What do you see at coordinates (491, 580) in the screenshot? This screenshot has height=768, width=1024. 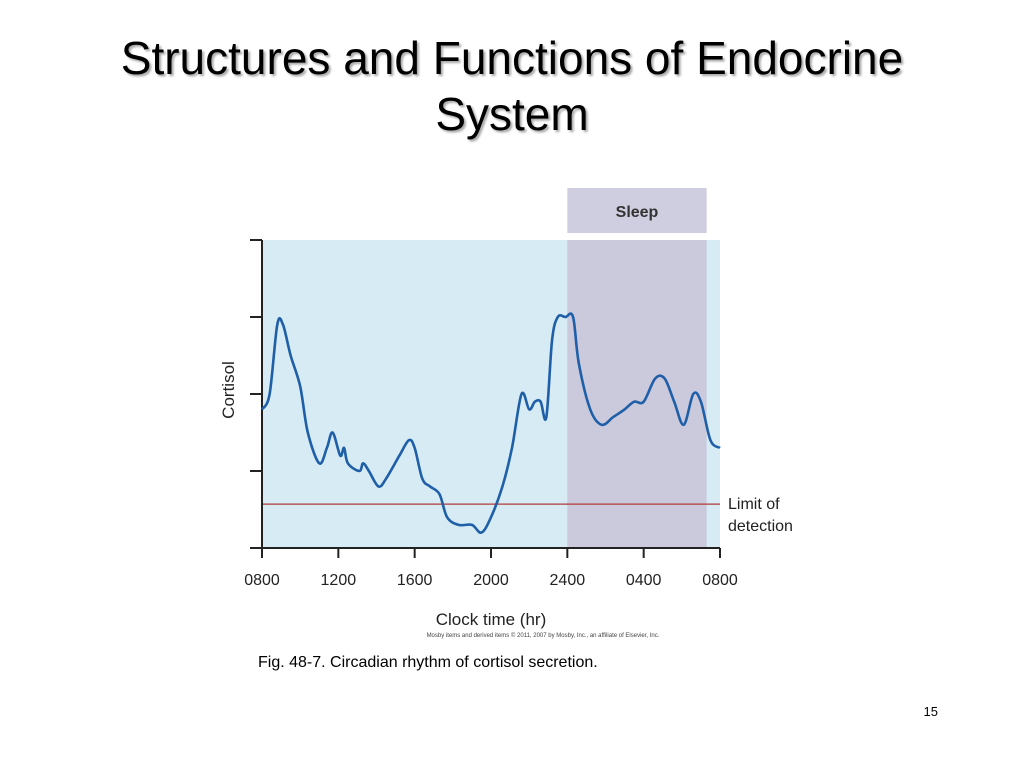 I see `x-tick-label: 2000` at bounding box center [491, 580].